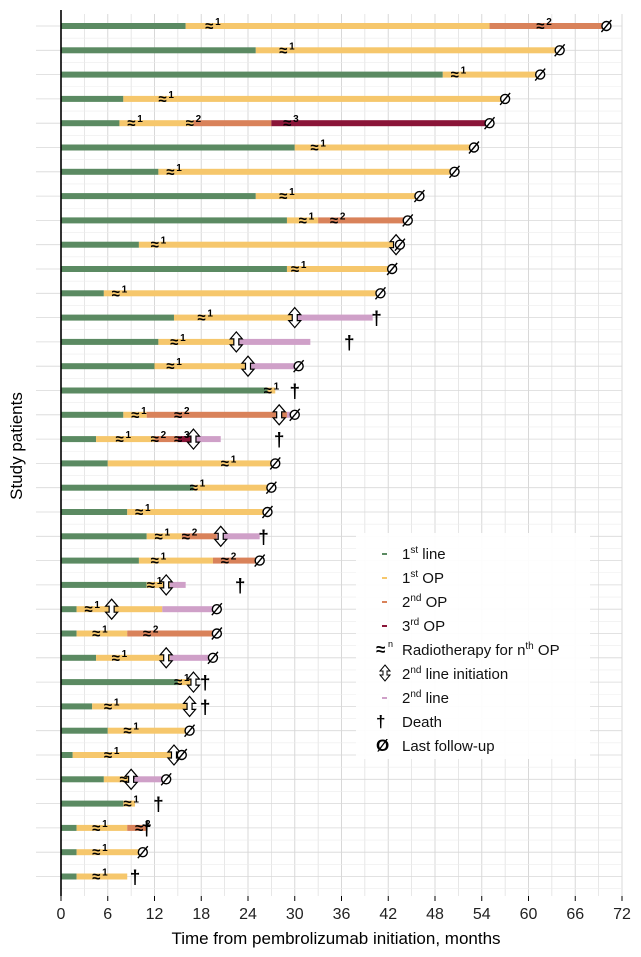  Describe the element at coordinates (107, 914) in the screenshot. I see `x-tick-label: 6` at that location.